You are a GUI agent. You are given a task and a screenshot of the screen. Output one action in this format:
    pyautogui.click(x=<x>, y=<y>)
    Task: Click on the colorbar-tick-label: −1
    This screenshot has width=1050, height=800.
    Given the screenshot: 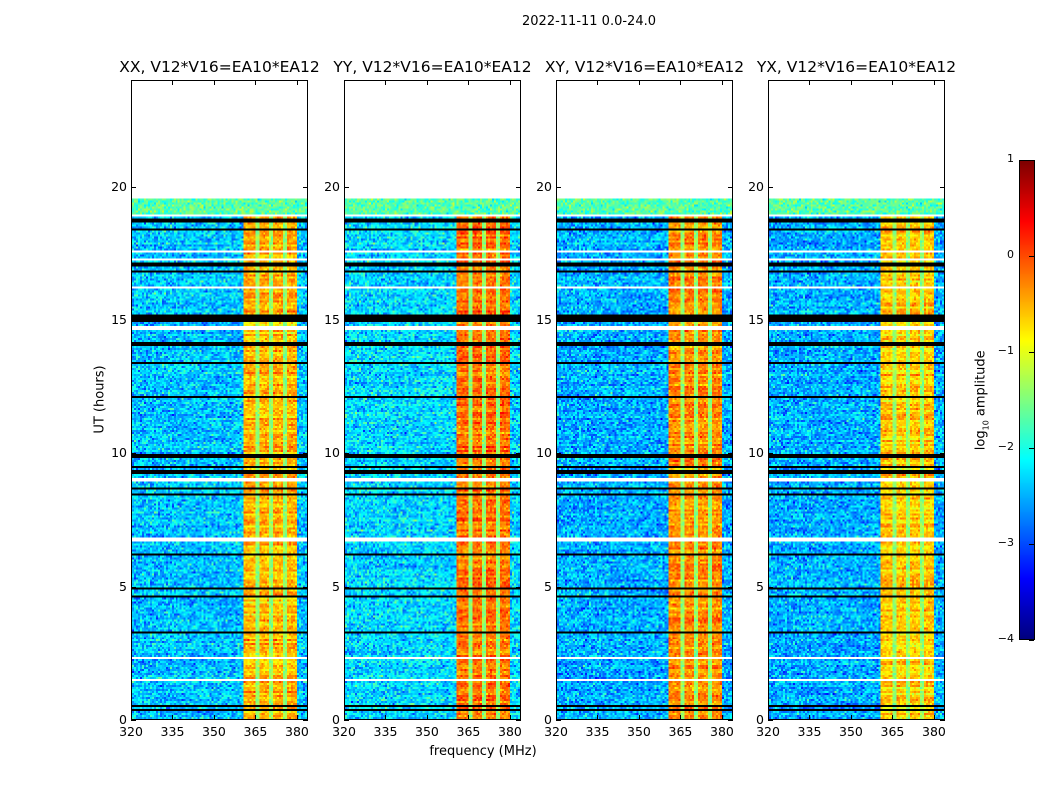 What is the action you would take?
    pyautogui.click(x=1005, y=350)
    